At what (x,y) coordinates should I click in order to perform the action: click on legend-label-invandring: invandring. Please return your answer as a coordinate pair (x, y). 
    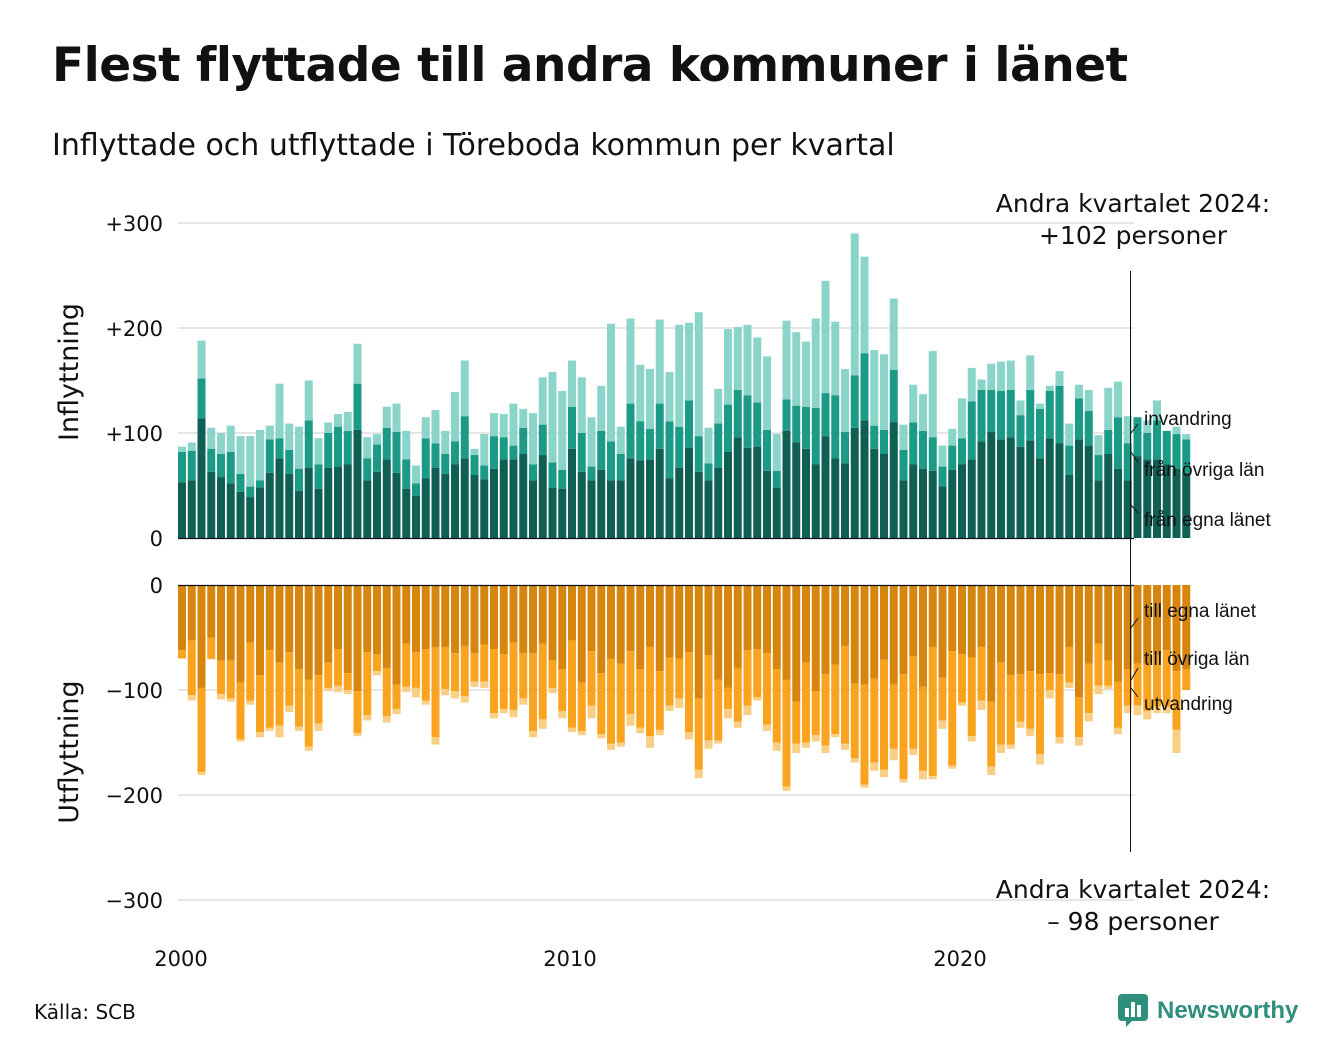
    Looking at the image, I should click on (1188, 419).